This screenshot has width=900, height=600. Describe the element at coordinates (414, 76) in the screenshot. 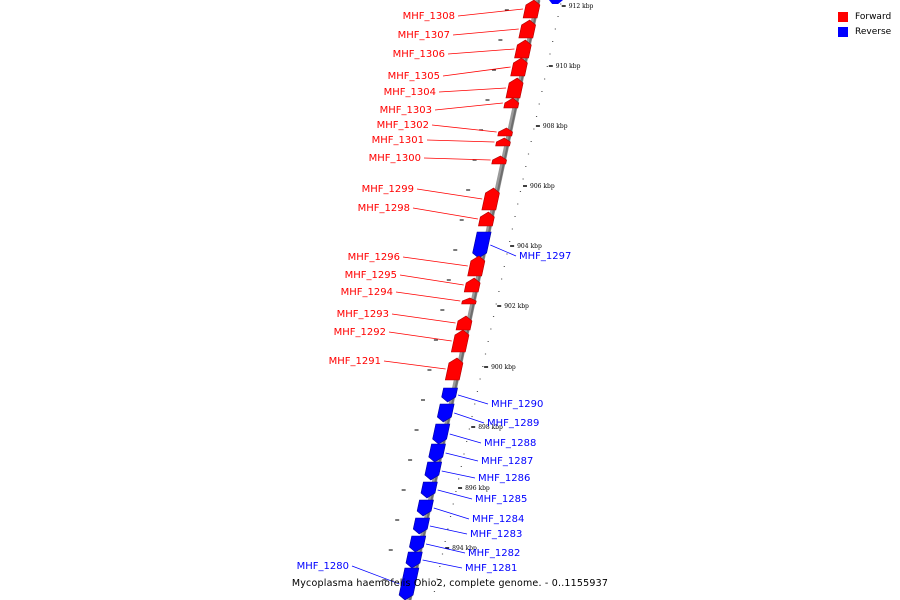

I see `gene-label-mhf_1305: MHF_1305` at that location.